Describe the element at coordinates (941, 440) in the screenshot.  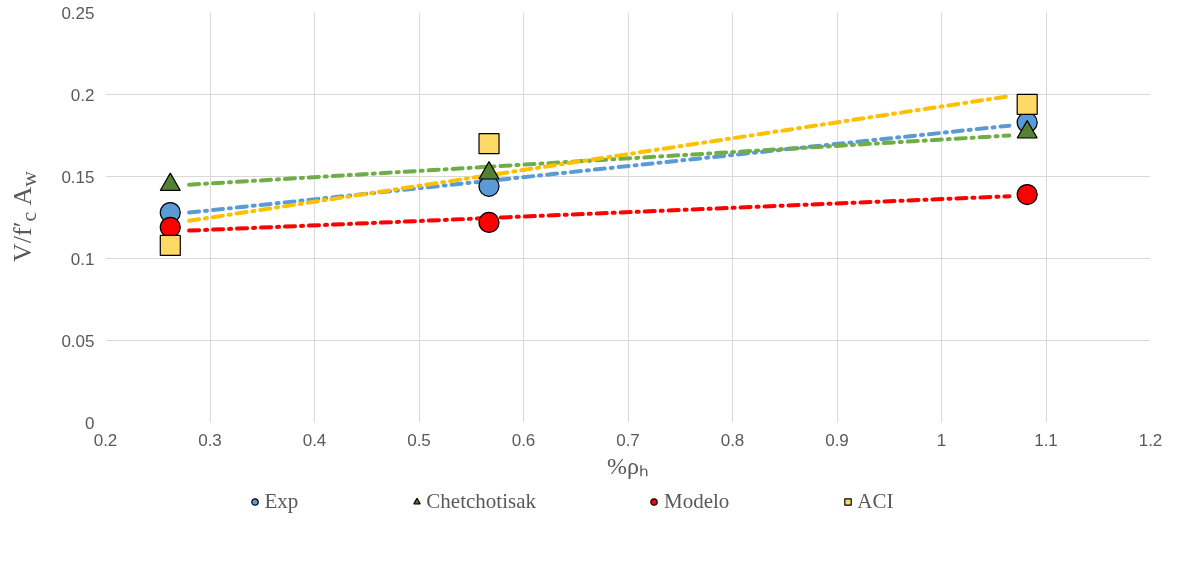
I see `x-tick-label: 1` at that location.